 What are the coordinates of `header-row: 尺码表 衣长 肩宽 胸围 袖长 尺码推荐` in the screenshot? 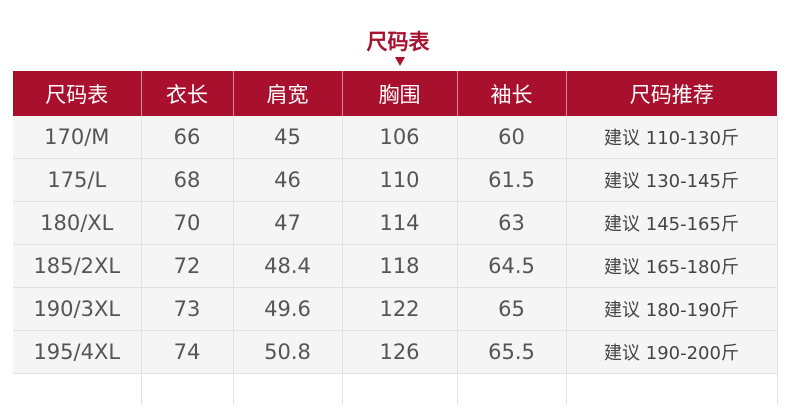 It's located at (395, 93).